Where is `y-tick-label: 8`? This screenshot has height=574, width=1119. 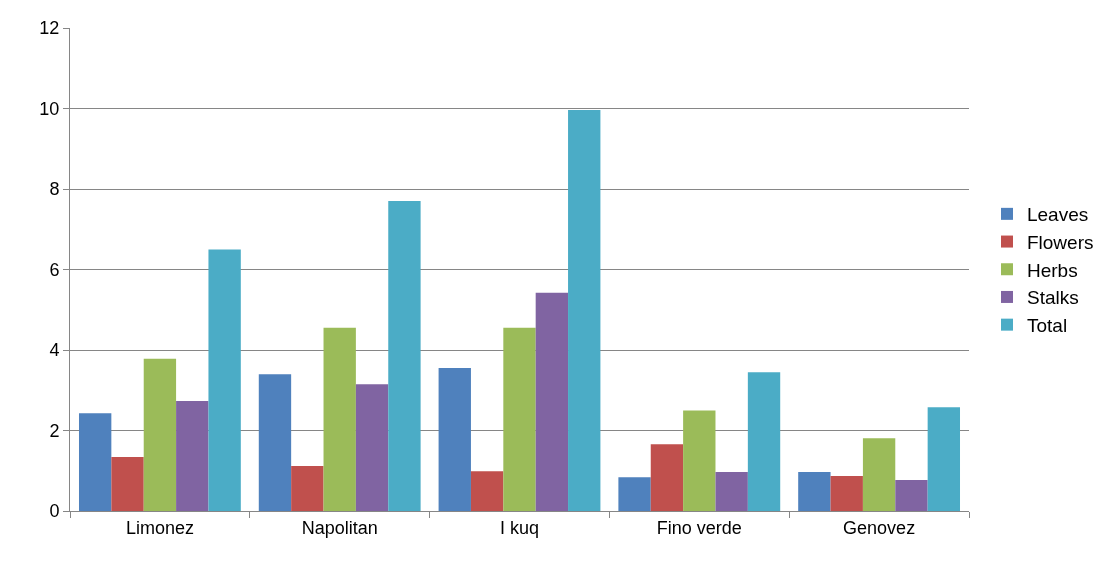
y-tick-label: 8 is located at coordinates (54, 189).